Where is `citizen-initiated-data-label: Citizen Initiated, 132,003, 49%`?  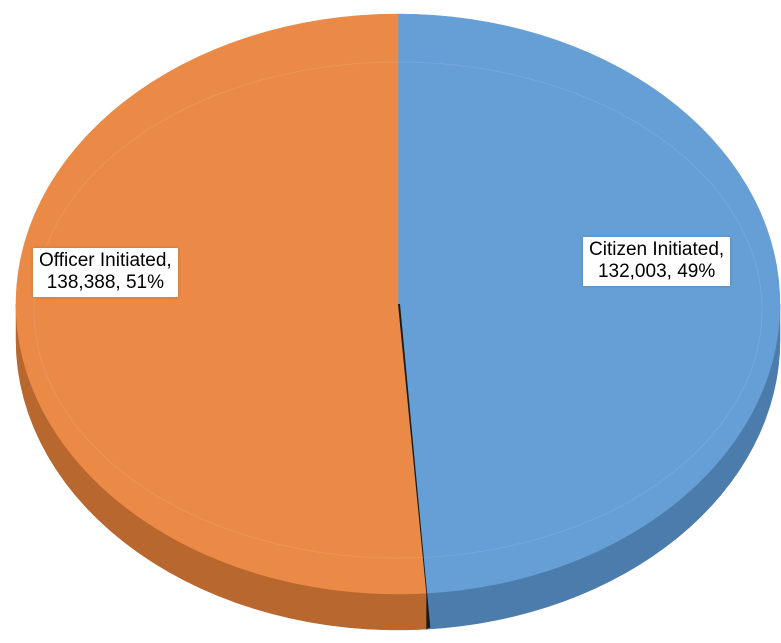 citizen-initiated-data-label: Citizen Initiated, 132,003, 49% is located at coordinates (657, 261).